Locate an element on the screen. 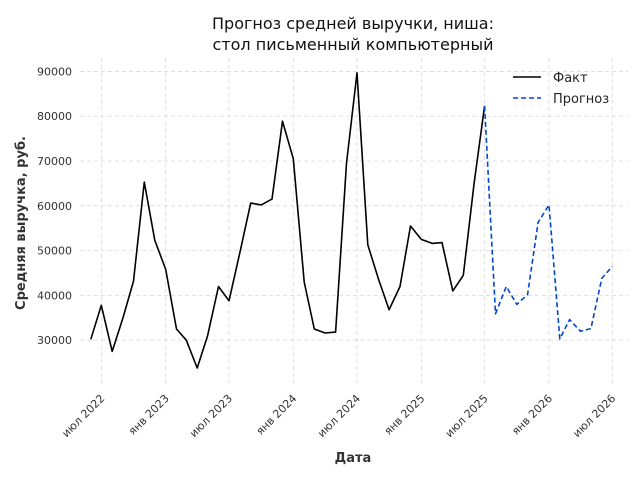 Image resolution: width=640 pixels, height=480 pixels. y-tick-label: 90000 is located at coordinates (54, 71).